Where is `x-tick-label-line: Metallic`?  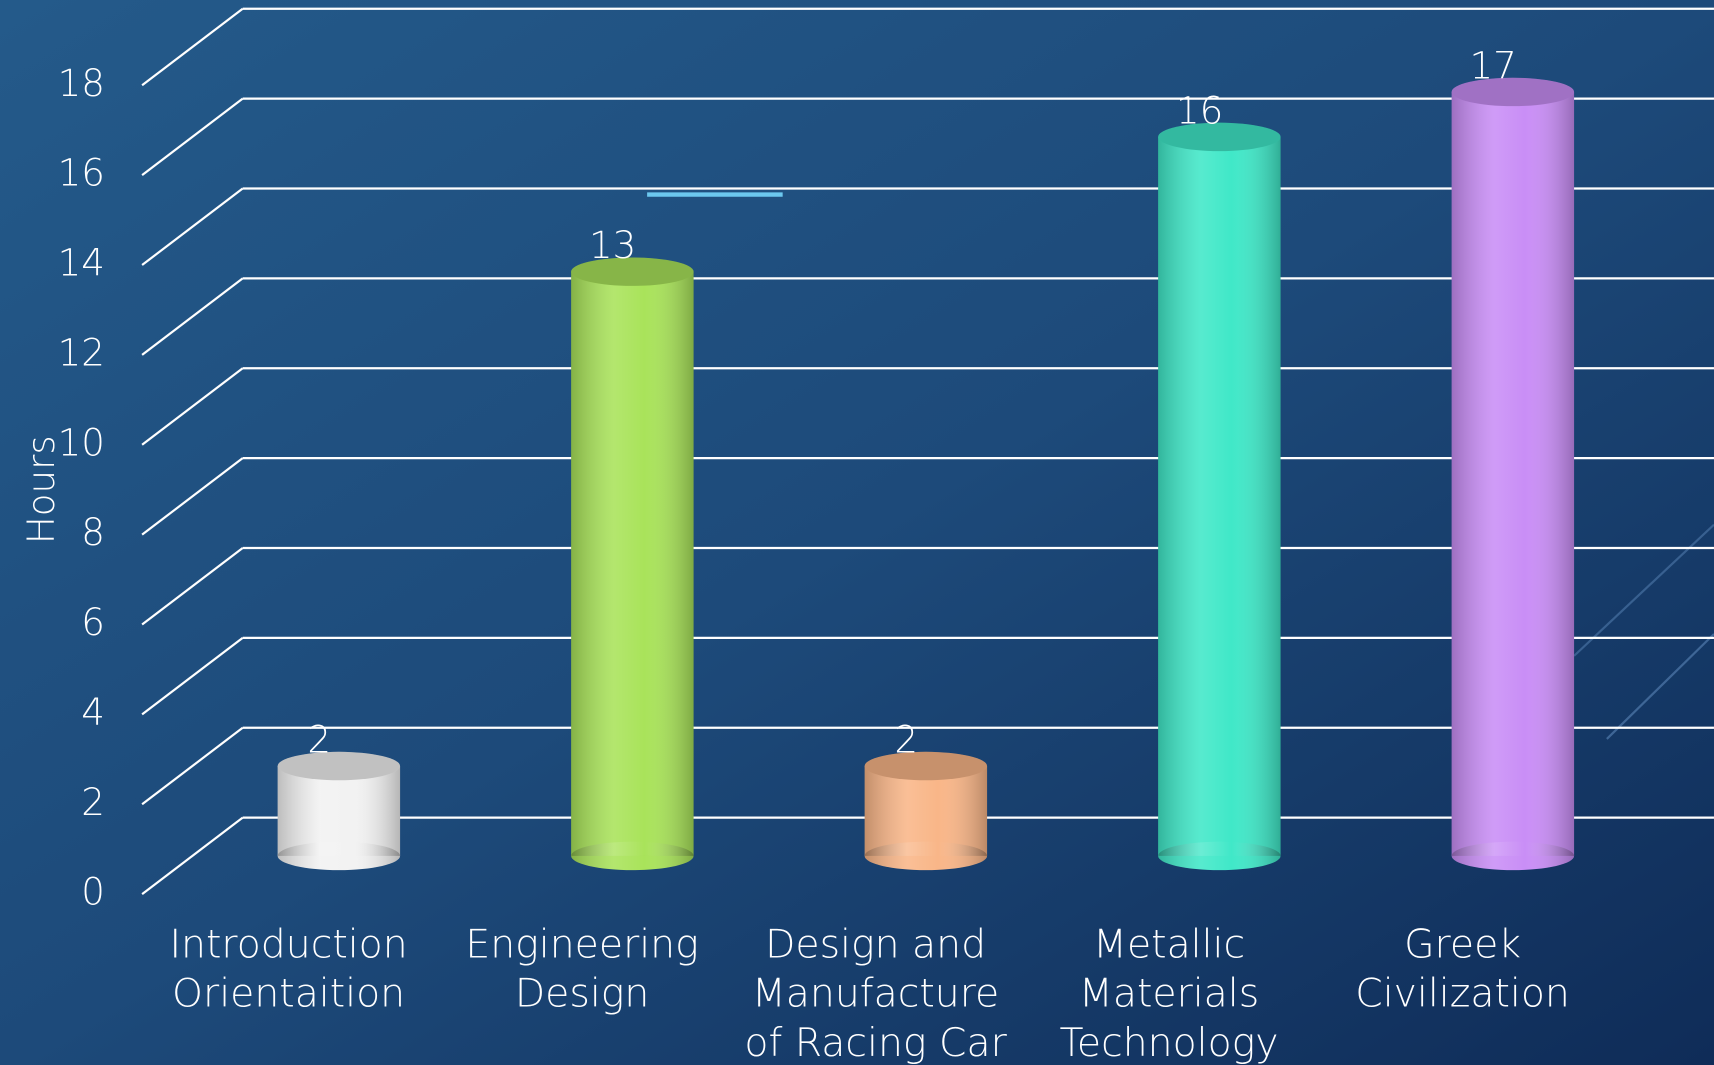 x-tick-label-line: Metallic is located at coordinates (1169, 945).